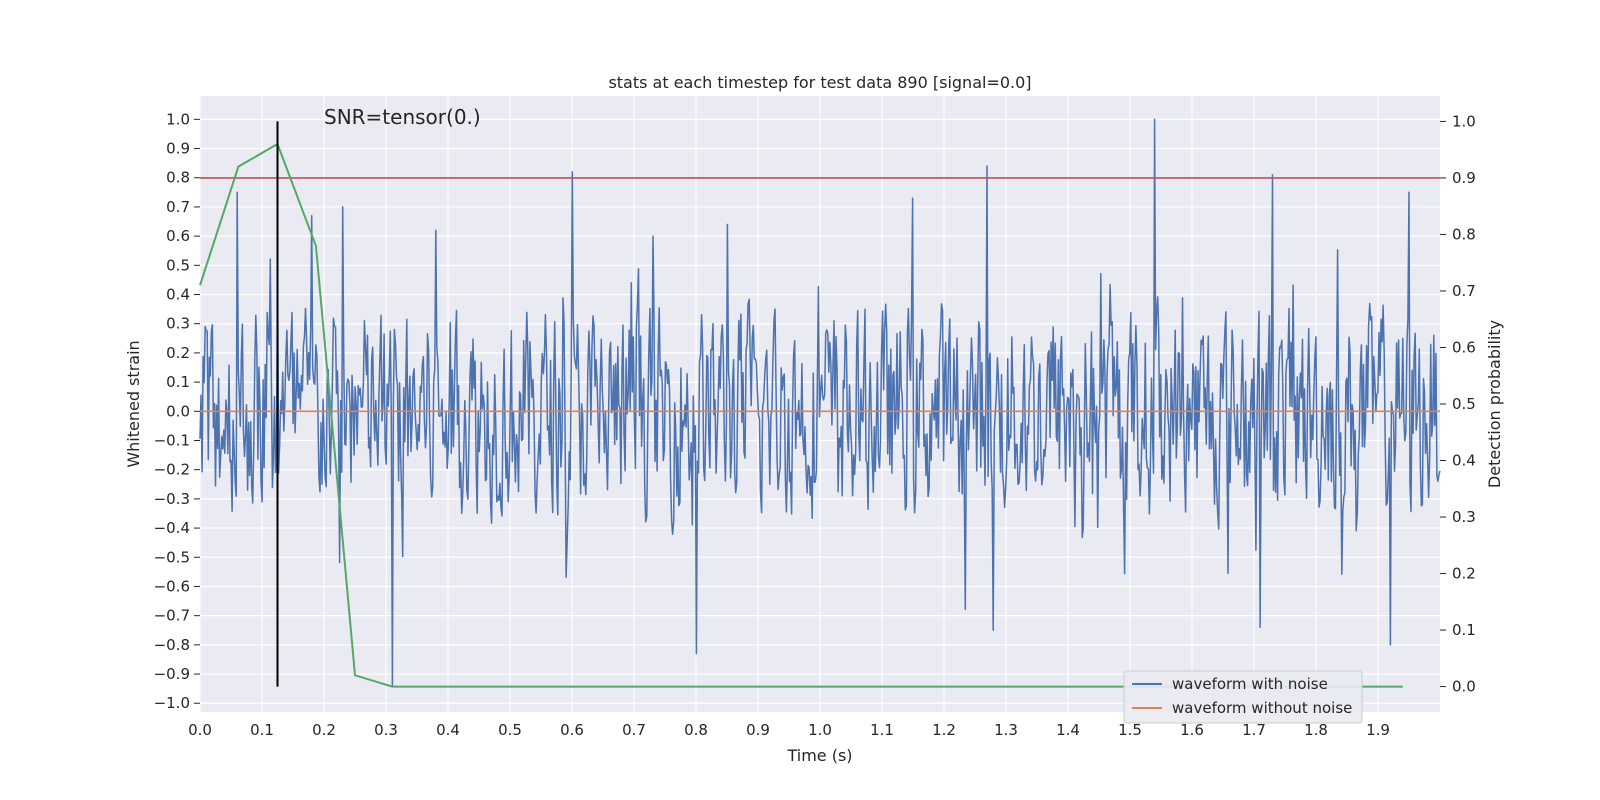 The width and height of the screenshot is (1600, 800). Describe the element at coordinates (1464, 687) in the screenshot. I see `y-right-tick-label: 0.0` at that location.